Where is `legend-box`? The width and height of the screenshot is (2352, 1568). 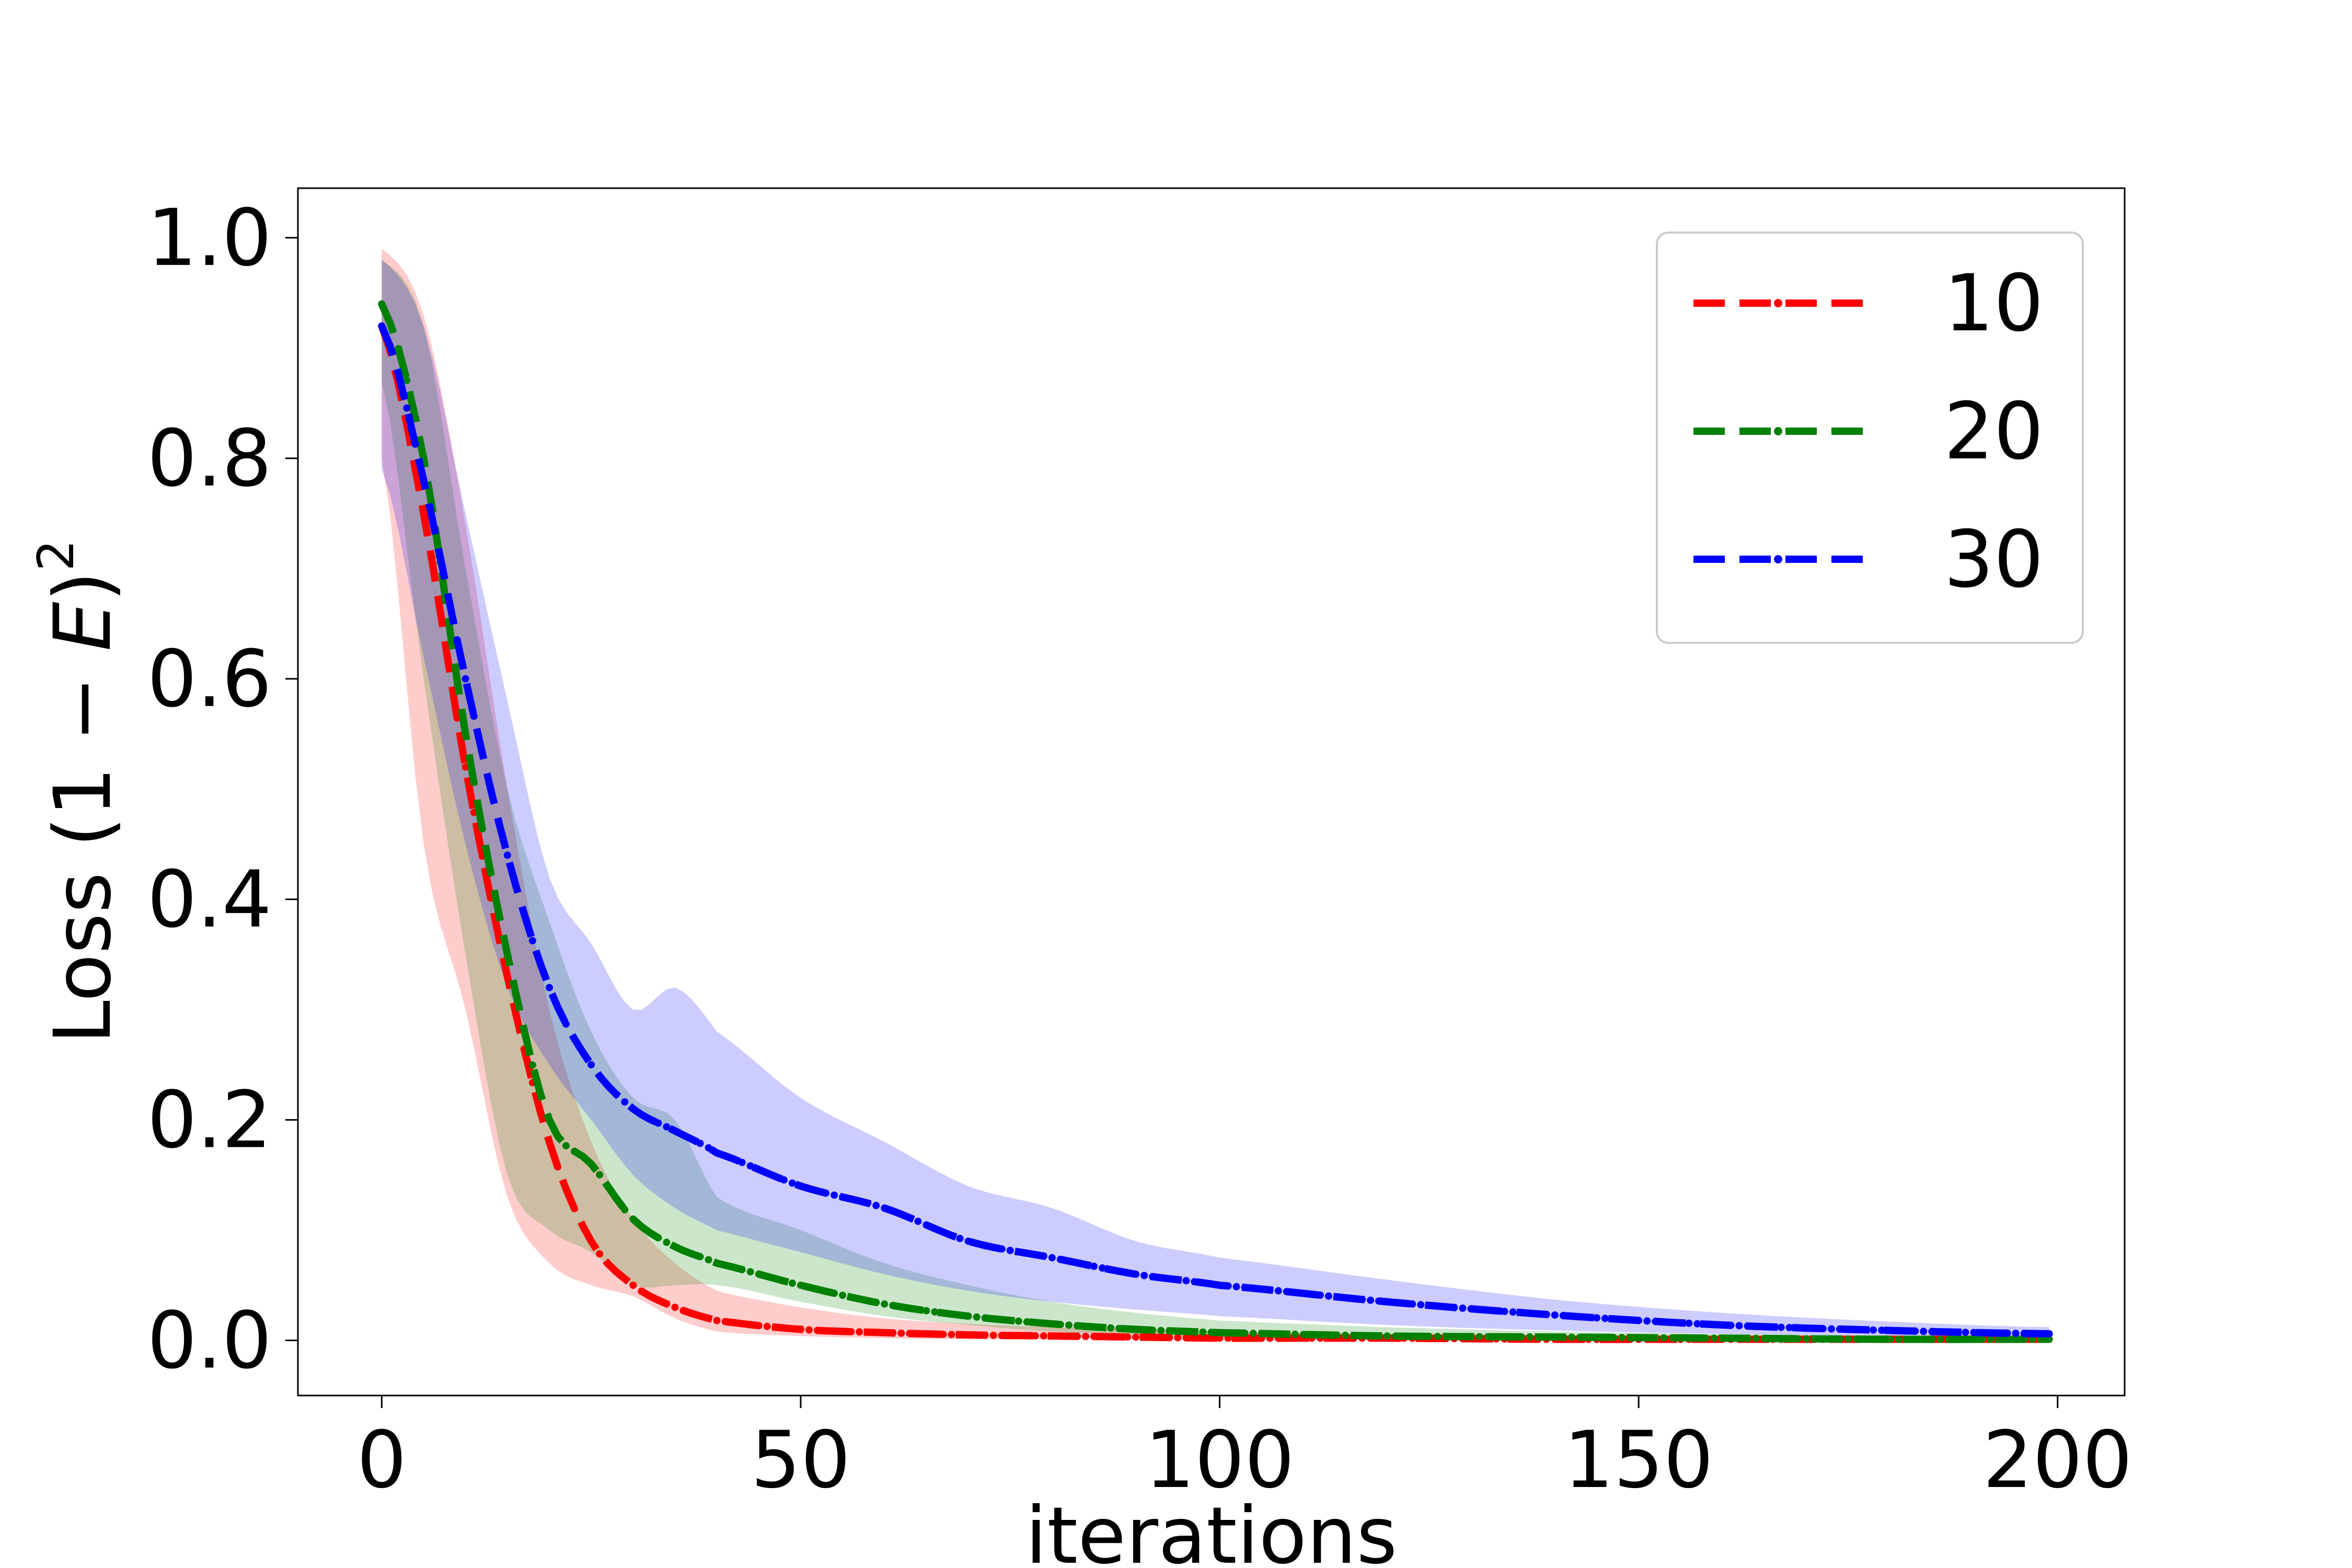 legend-box is located at coordinates (1870, 438).